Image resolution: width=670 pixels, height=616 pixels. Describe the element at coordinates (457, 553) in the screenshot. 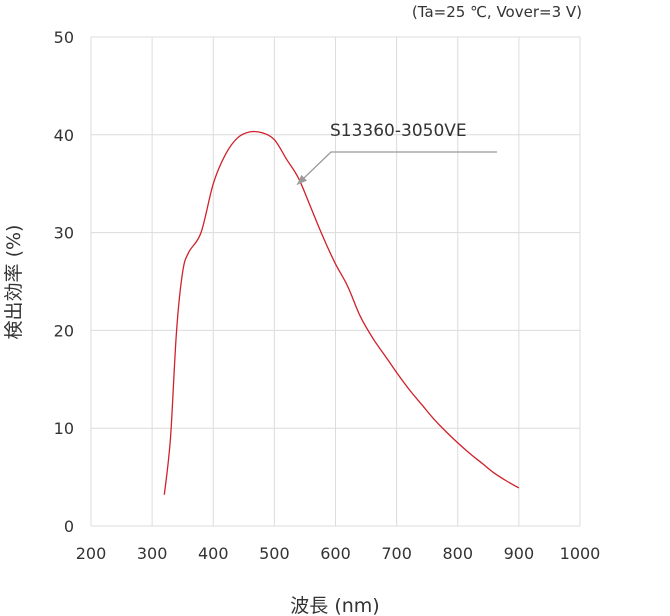

I see `x-tick-label: 800` at that location.